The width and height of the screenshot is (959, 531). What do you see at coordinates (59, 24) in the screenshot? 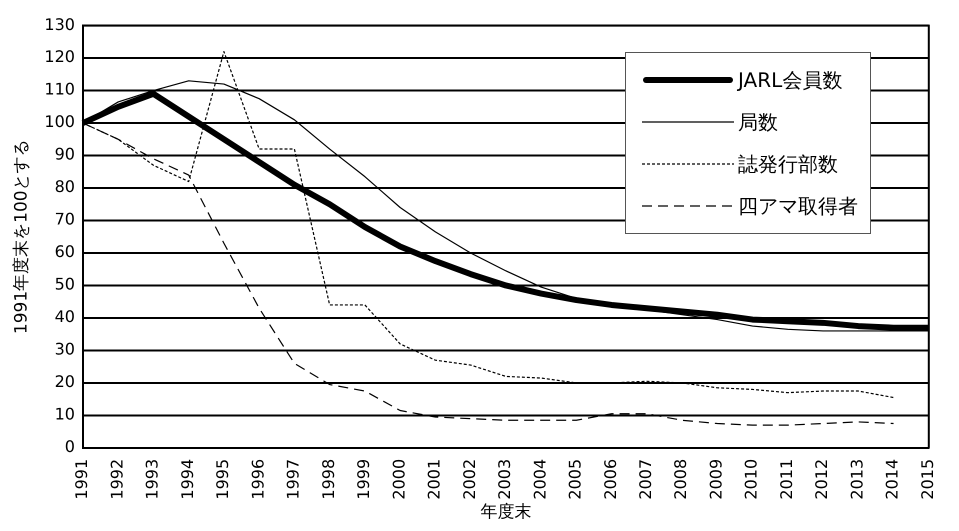
I see `y-tick-label: 130` at bounding box center [59, 24].